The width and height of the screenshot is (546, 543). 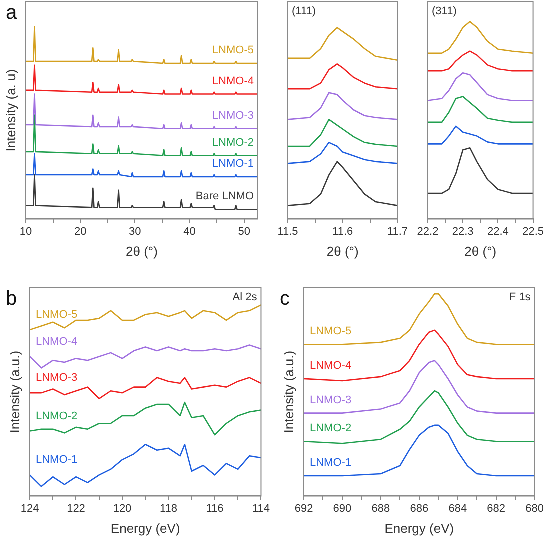 I want to click on text: (311), so click(x=444, y=12).